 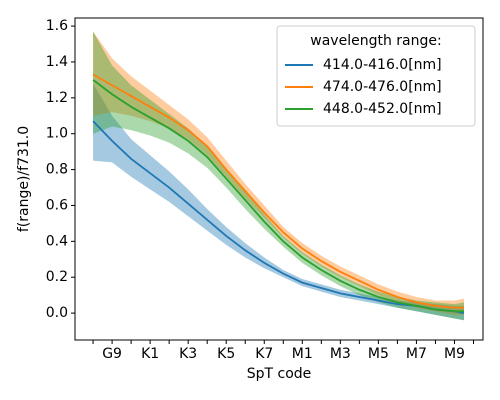 What do you see at coordinates (454, 354) in the screenshot?
I see `x-tick-label: M9` at bounding box center [454, 354].